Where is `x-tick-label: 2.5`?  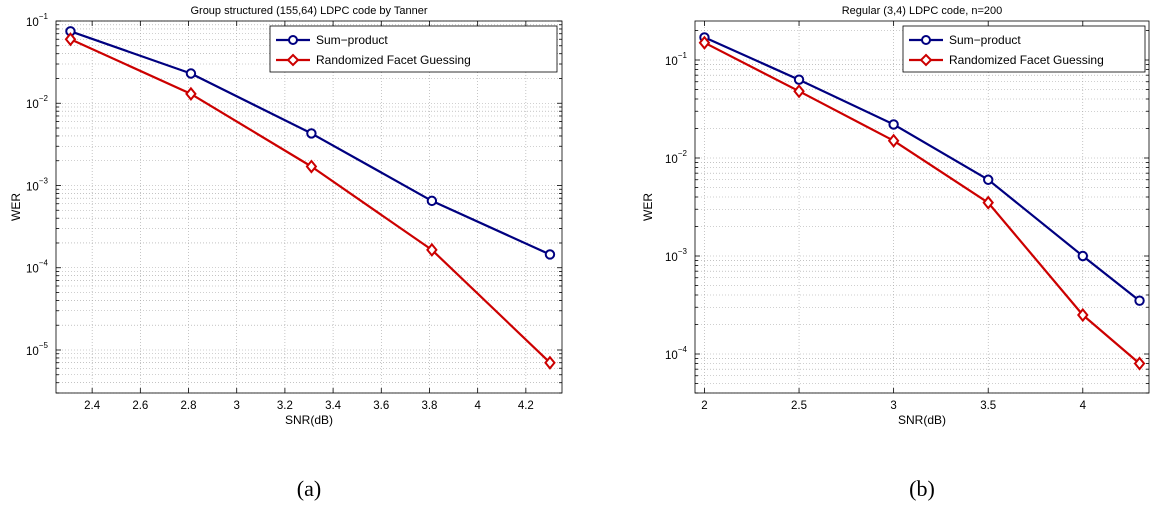
x-tick-label: 2.5 is located at coordinates (799, 406).